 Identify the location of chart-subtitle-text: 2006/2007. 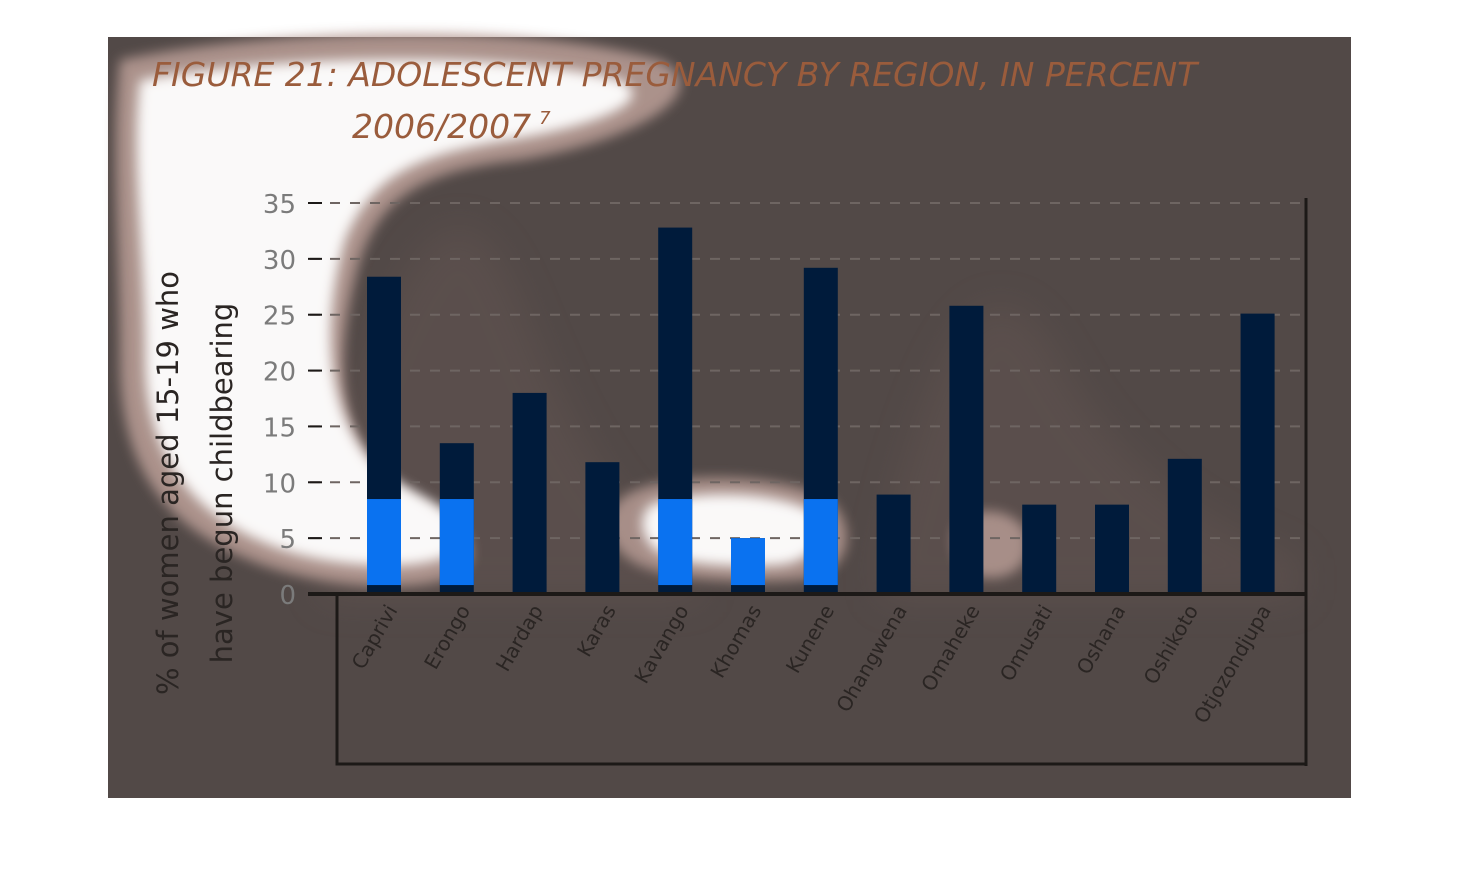
(441, 126).